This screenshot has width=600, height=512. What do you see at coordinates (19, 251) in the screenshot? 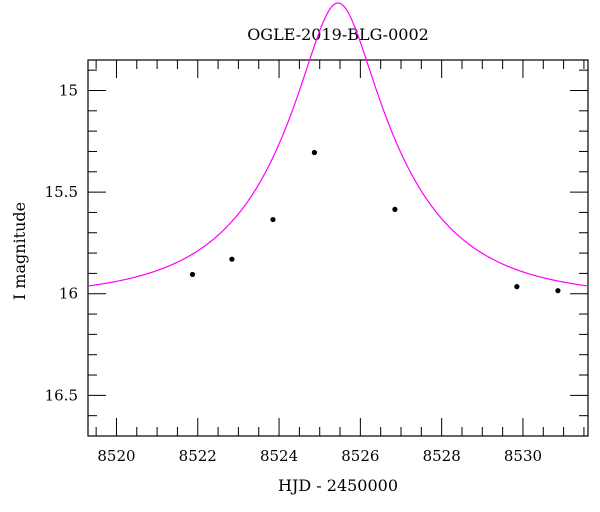
I see `y-axis-label: I magnitude` at bounding box center [19, 251].